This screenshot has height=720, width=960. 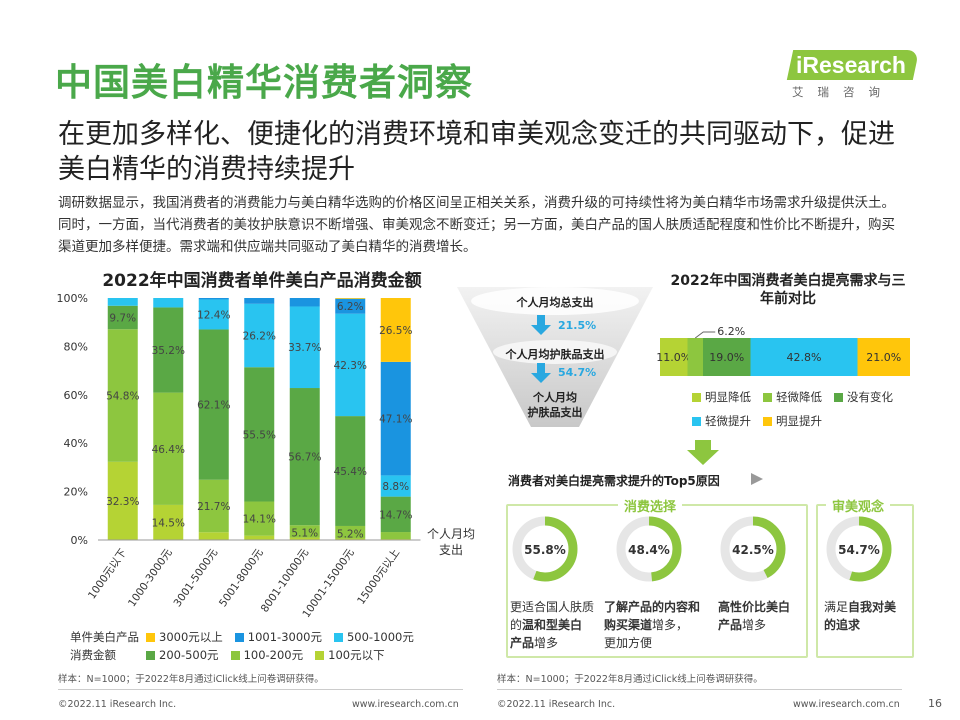 I want to click on funnel-rate-1: 21.5%, so click(x=577, y=325).